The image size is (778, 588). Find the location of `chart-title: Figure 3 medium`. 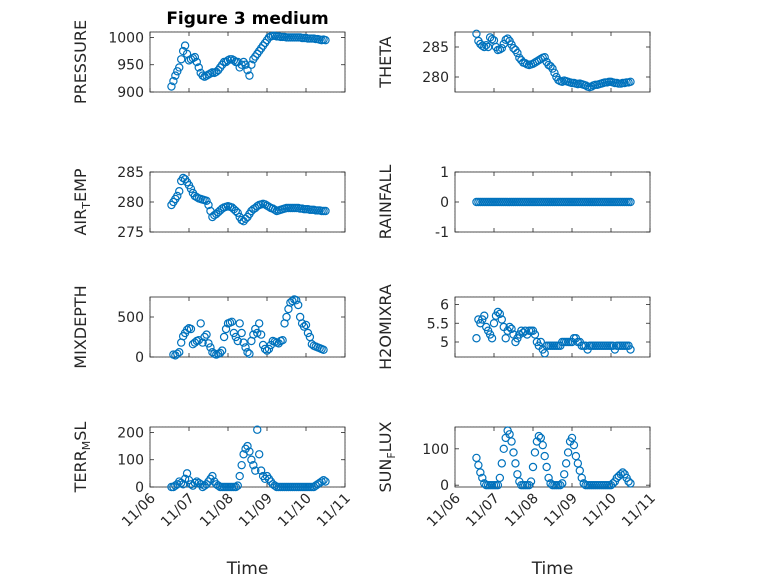

chart-title: Figure 3 medium is located at coordinates (247, 19).